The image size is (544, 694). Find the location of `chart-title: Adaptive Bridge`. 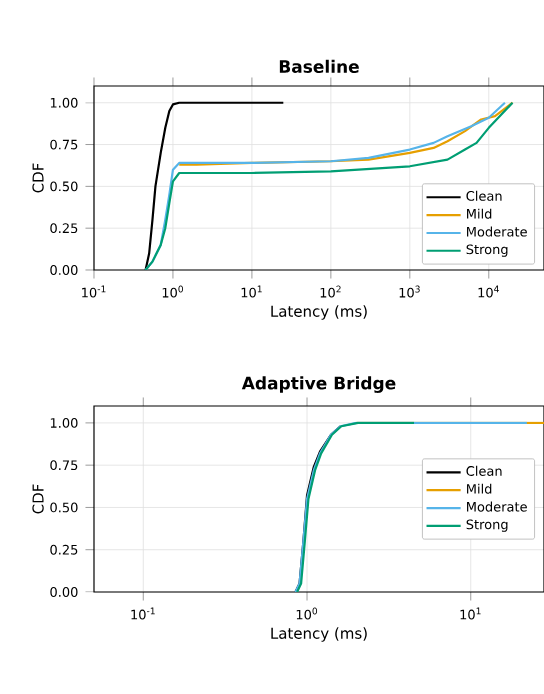

chart-title: Adaptive Bridge is located at coordinates (318, 384).